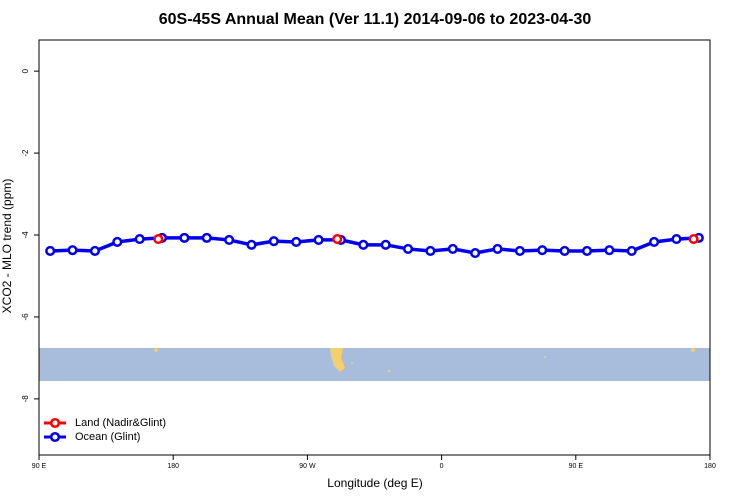 The height and width of the screenshot is (500, 750). I want to click on y-tick-label: -2, so click(25, 153).